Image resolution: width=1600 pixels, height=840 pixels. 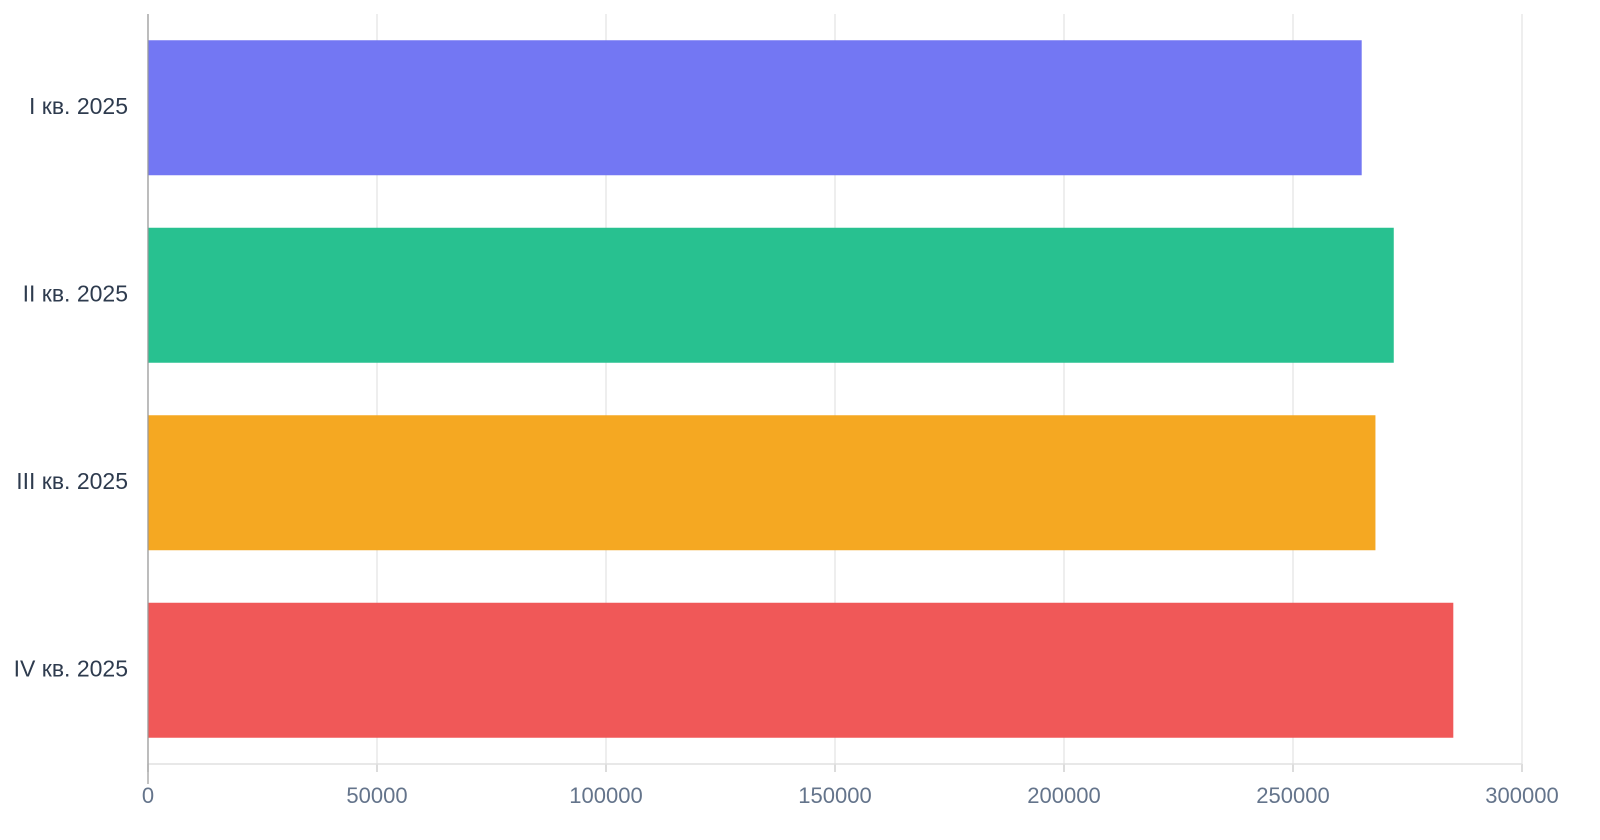 I want to click on x-tick-label: 300000, so click(x=1521, y=795).